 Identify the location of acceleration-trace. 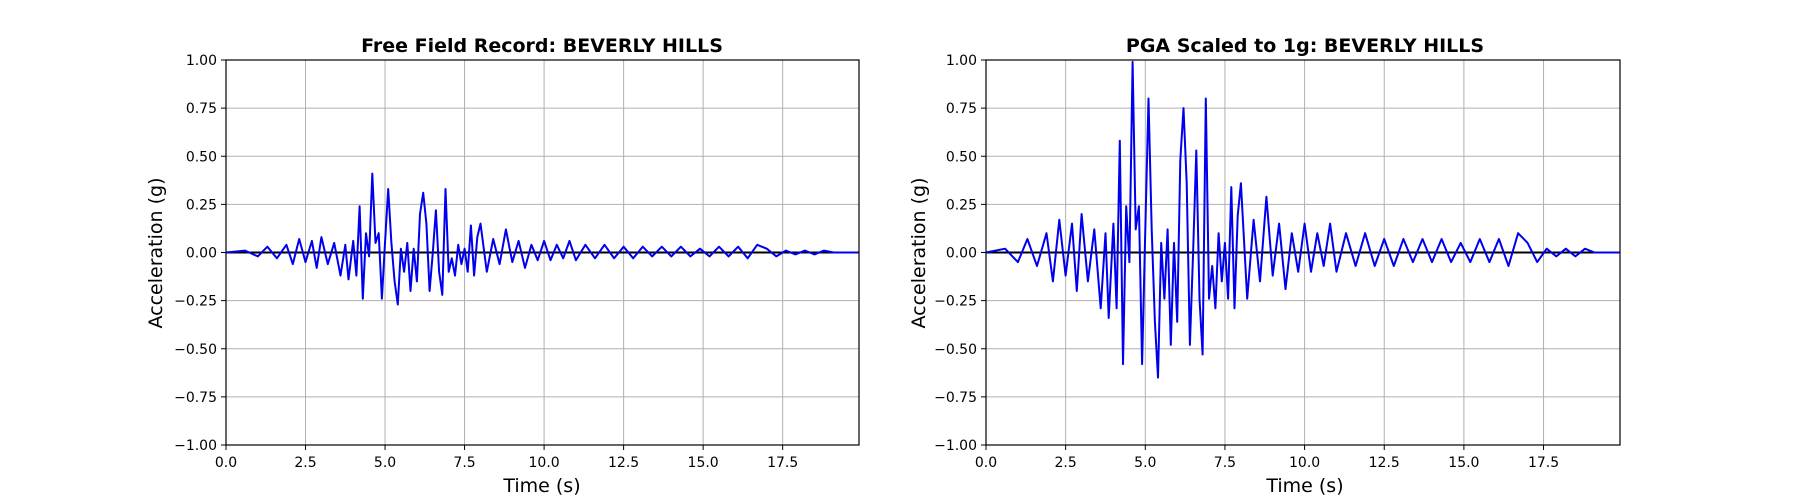
(542, 239).